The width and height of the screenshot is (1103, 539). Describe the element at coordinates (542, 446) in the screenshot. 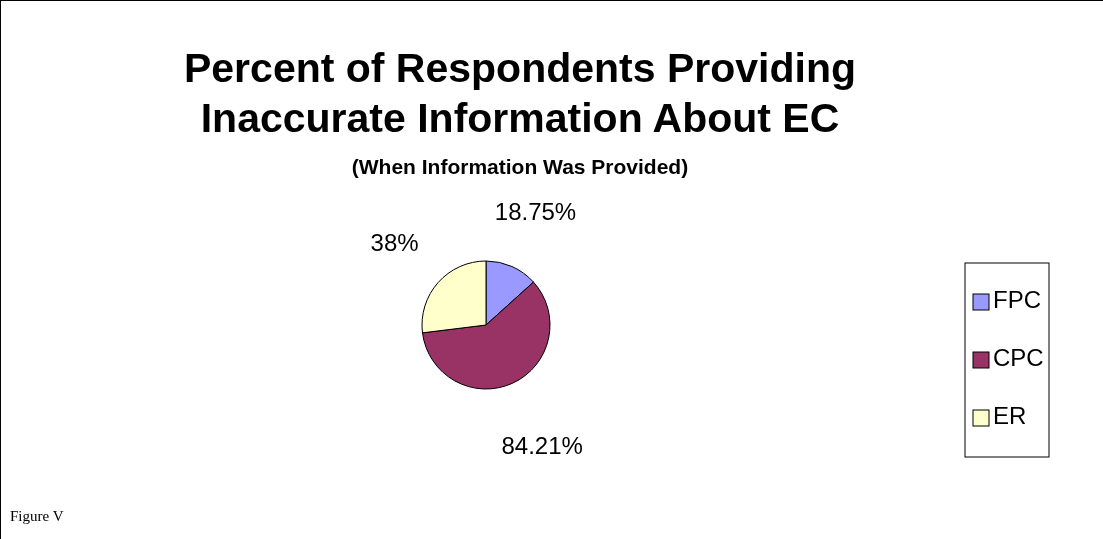

I see `data-label: 84.21%` at that location.